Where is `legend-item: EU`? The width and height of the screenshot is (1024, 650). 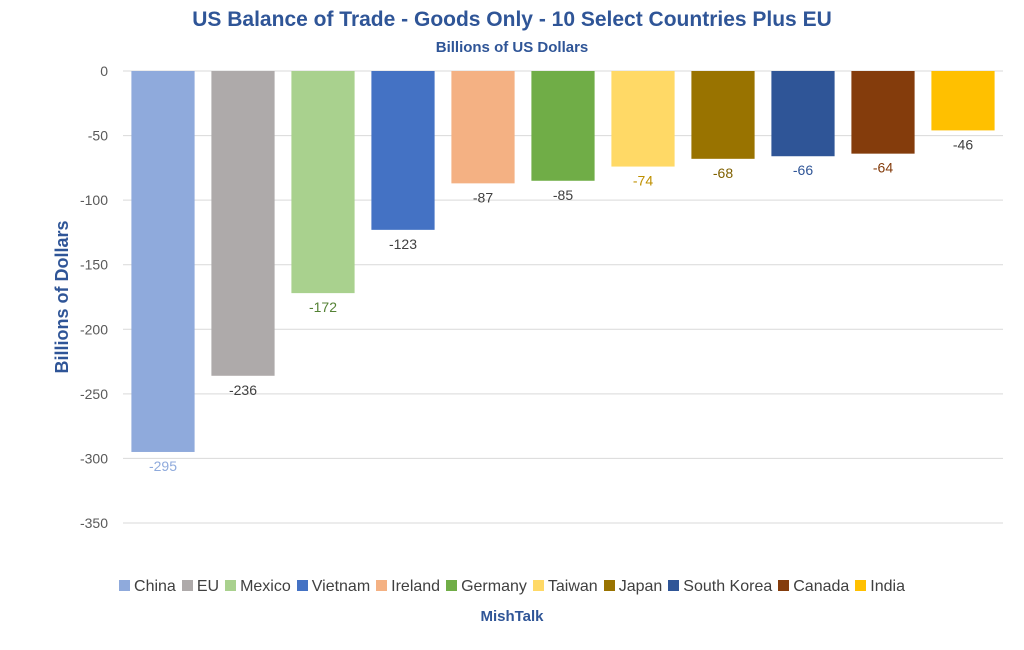
legend-item: EU is located at coordinates (200, 587).